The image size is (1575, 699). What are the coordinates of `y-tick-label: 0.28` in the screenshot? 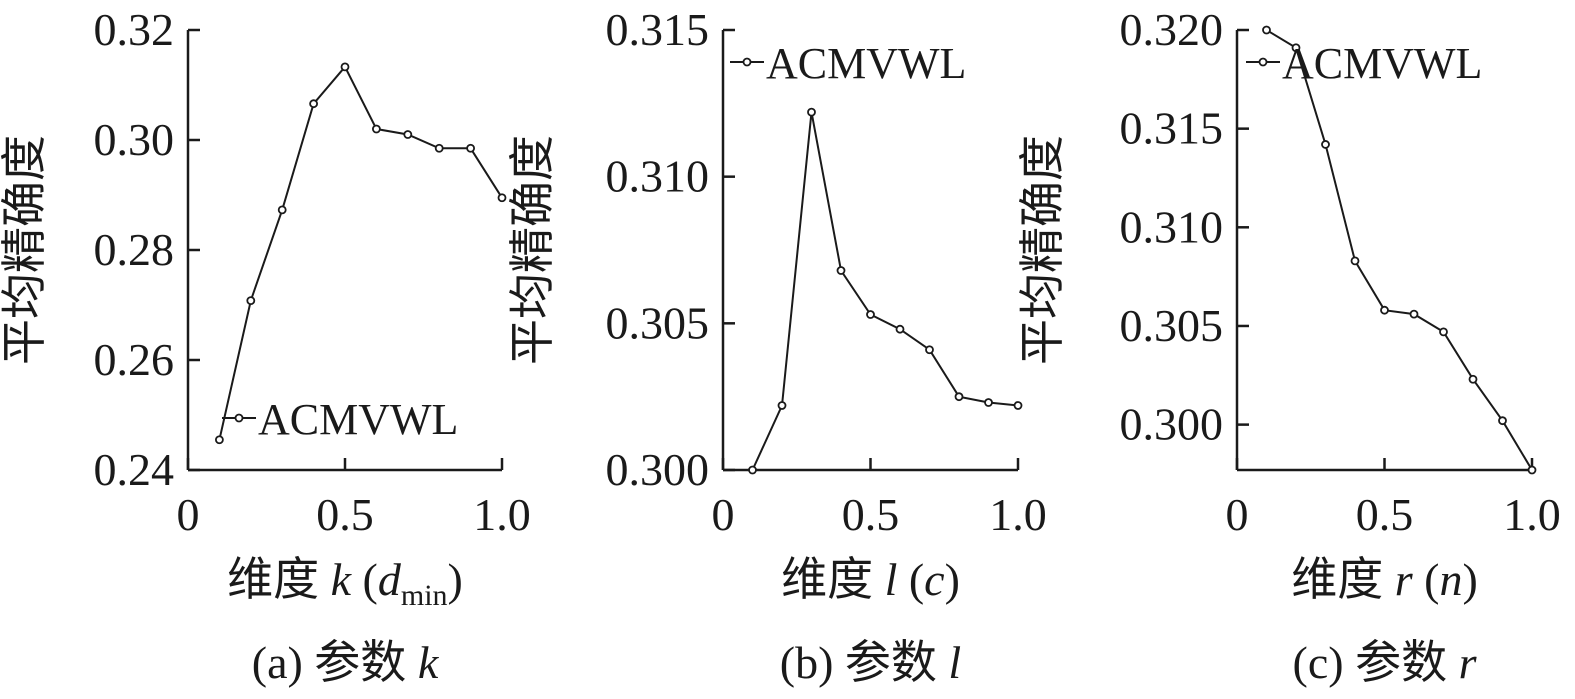 It's located at (134, 249).